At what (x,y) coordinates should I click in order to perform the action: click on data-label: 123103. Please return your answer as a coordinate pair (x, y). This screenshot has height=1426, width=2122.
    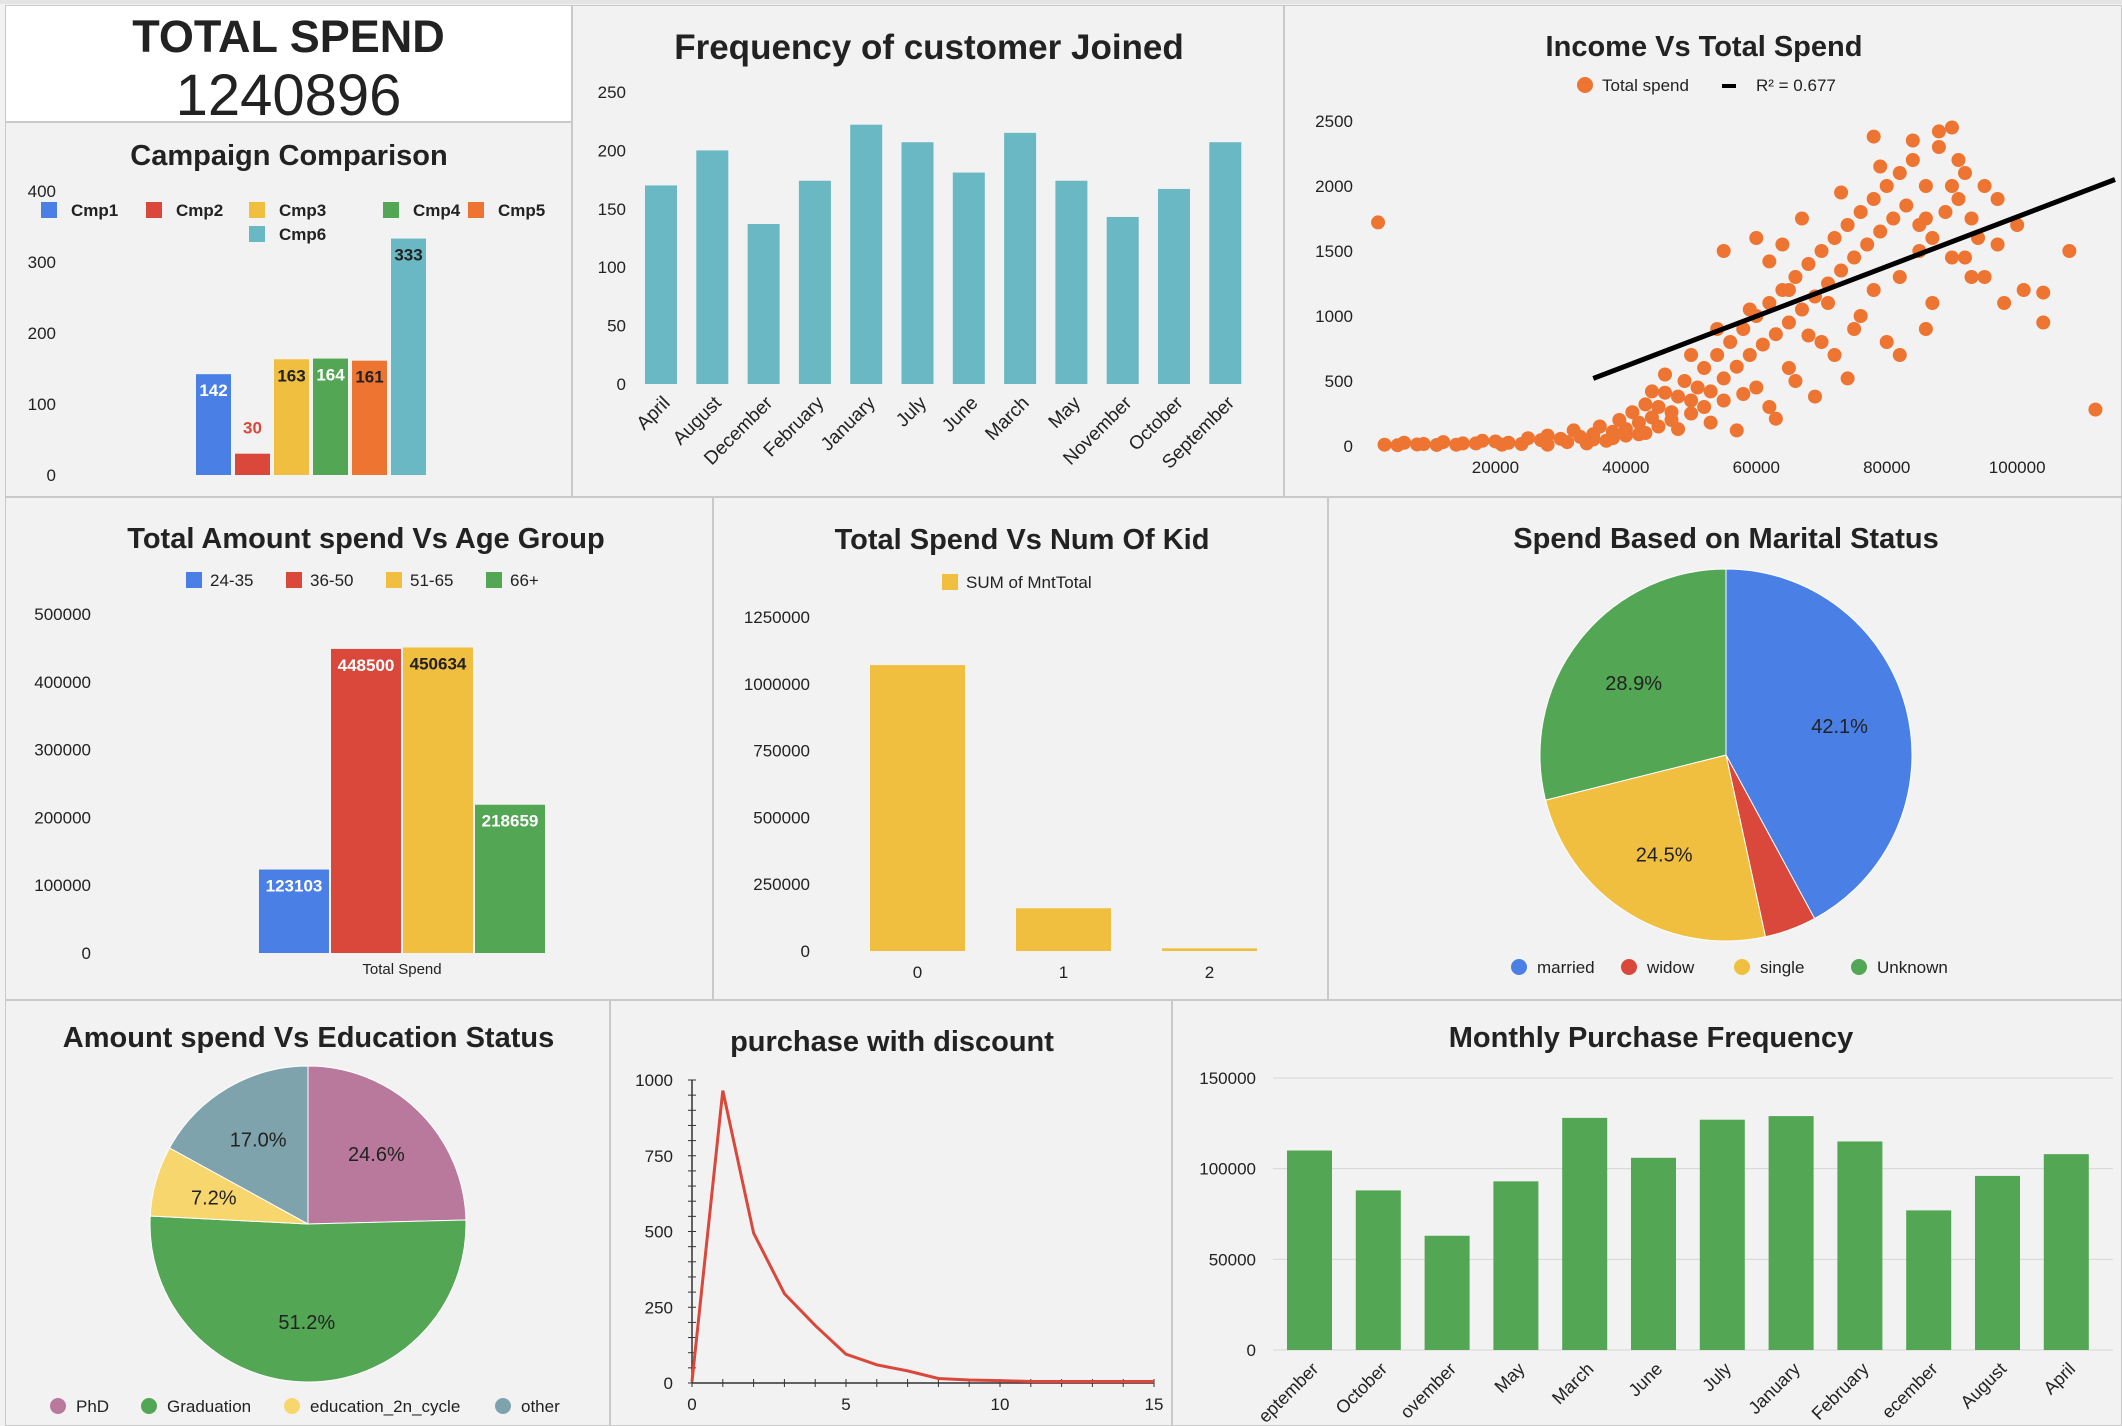
    Looking at the image, I should click on (294, 886).